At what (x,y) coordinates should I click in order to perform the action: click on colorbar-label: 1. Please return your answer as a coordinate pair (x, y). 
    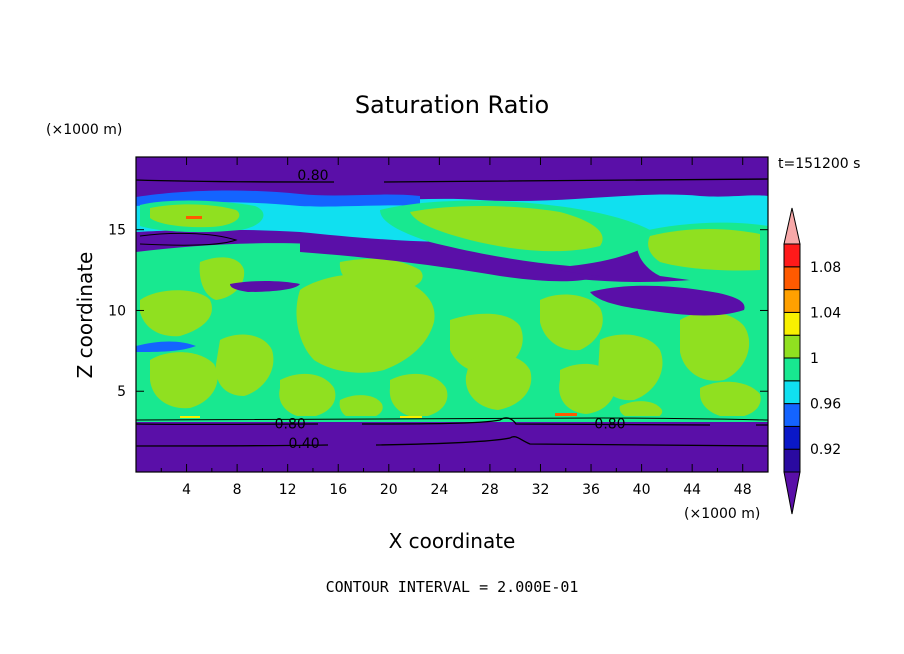
    Looking at the image, I should click on (814, 359).